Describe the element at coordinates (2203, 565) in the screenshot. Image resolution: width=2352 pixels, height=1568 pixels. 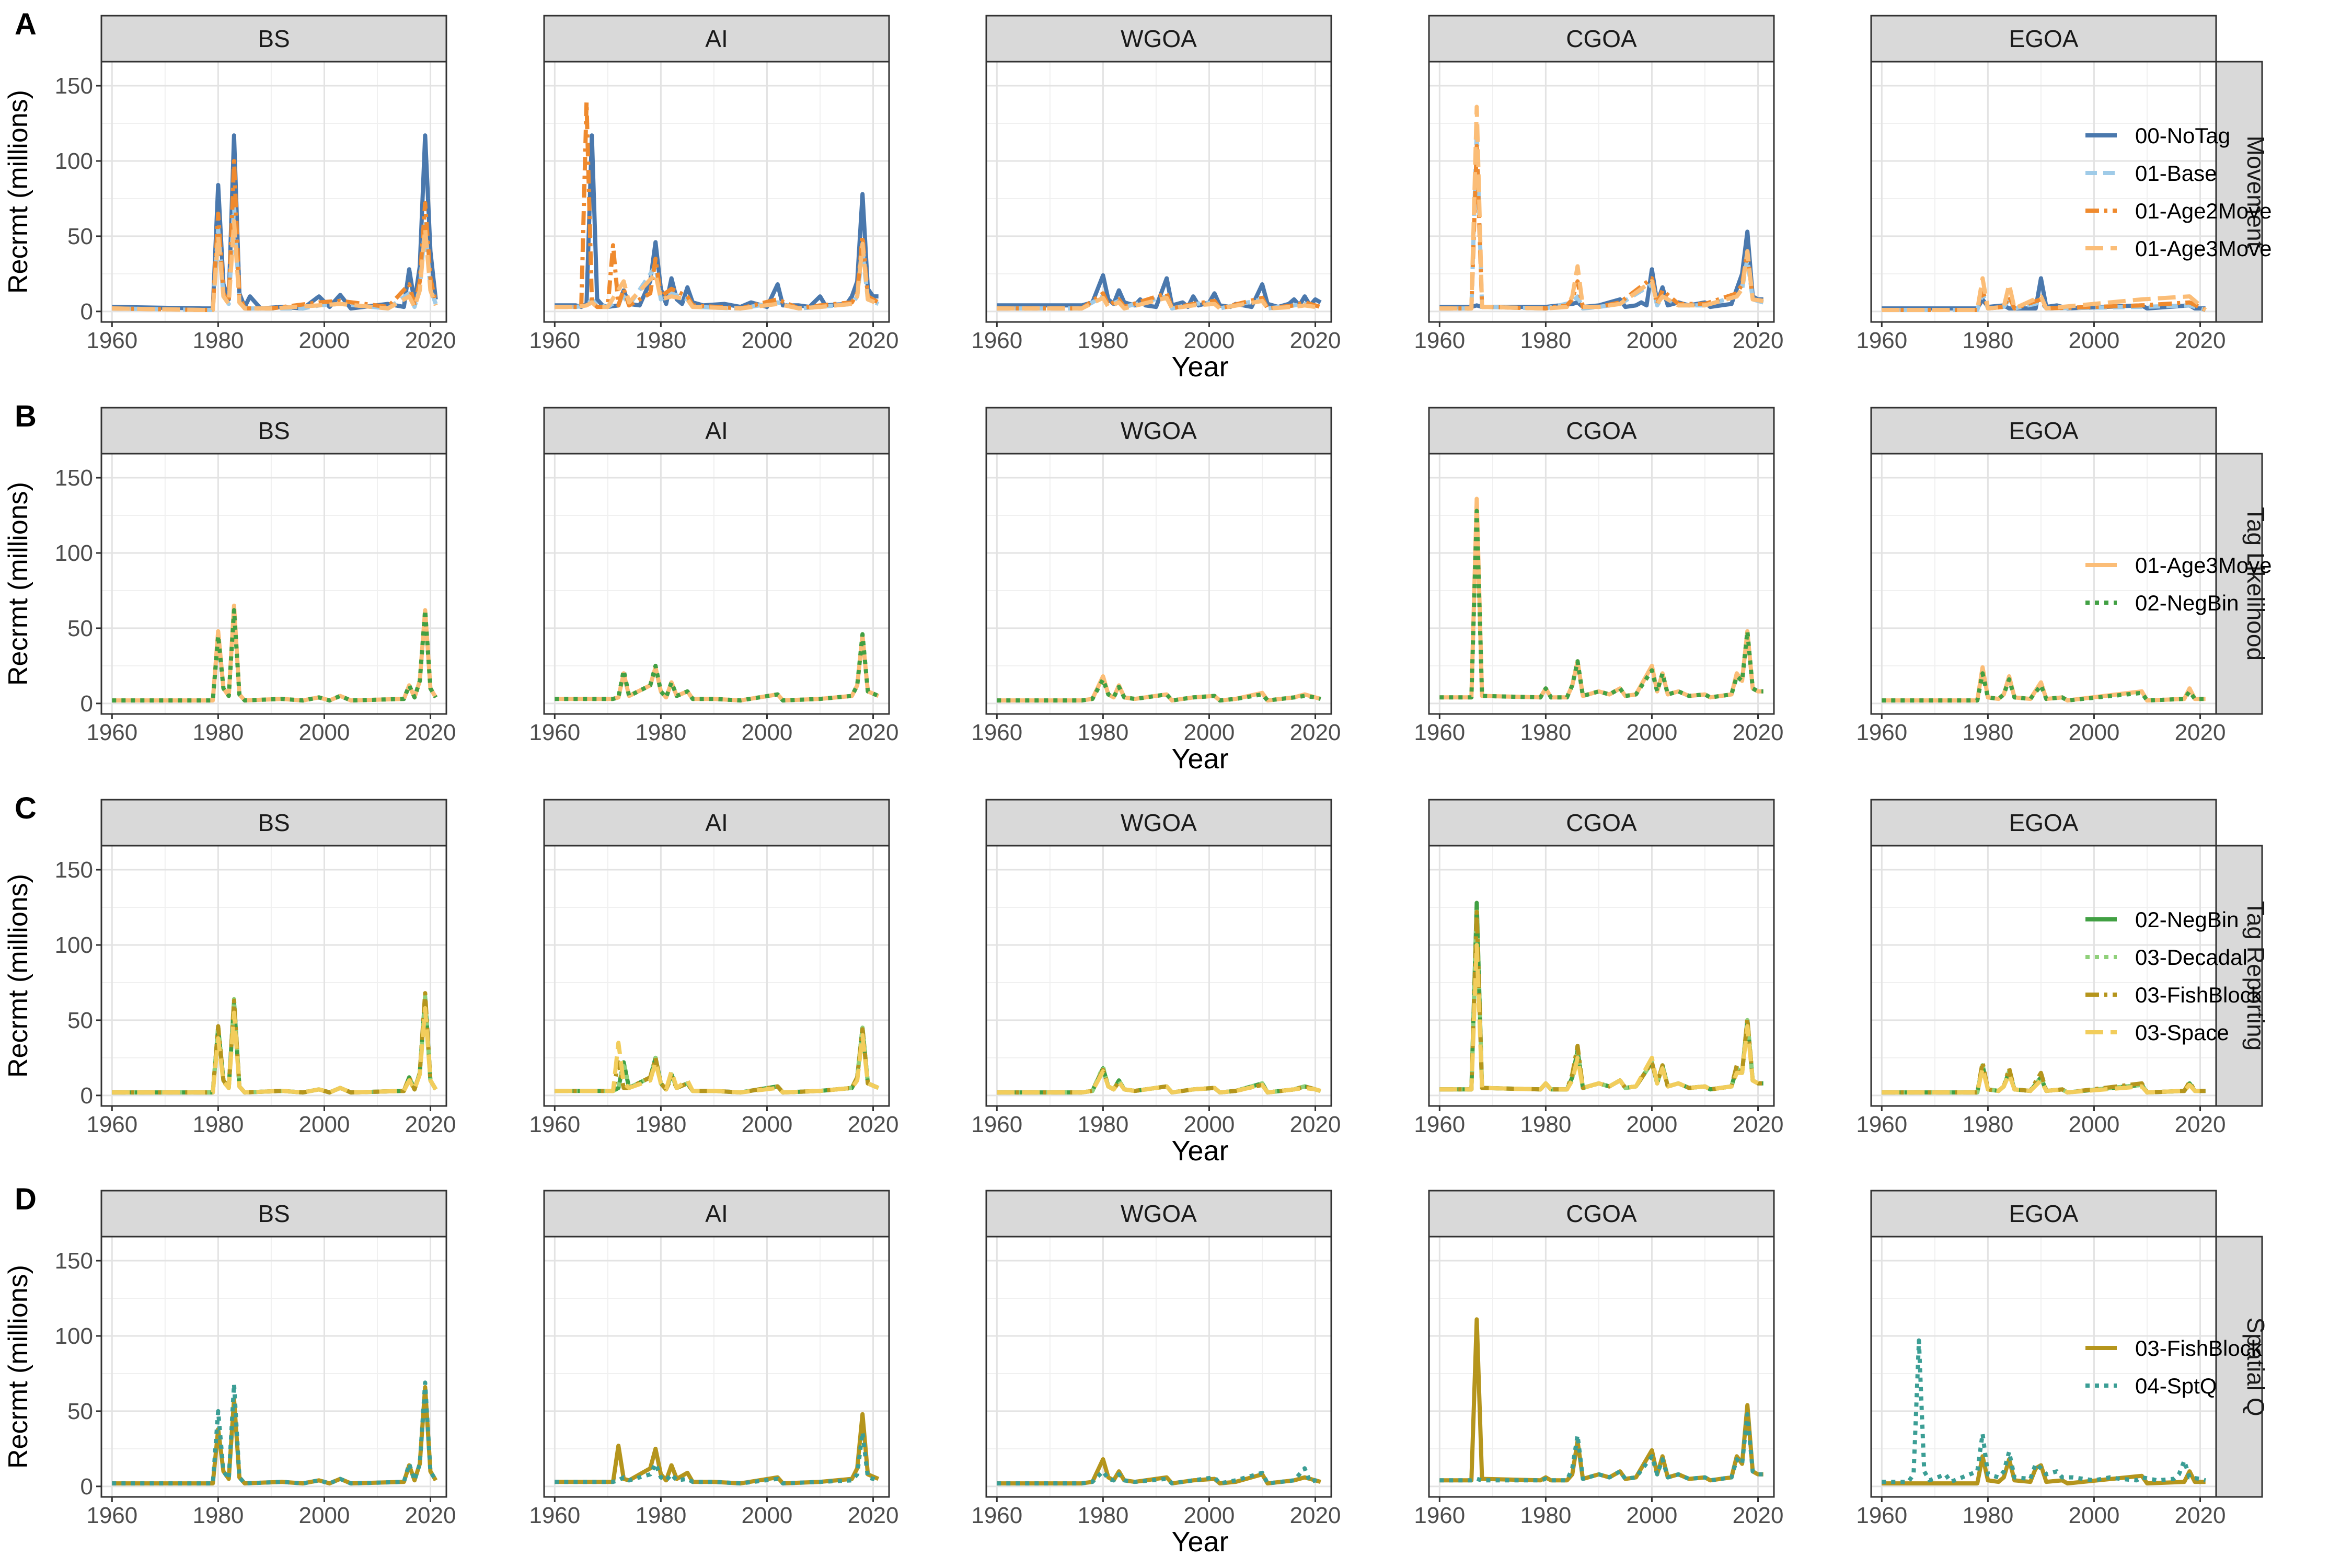
I see `legend-label: 01-Age3Move` at that location.